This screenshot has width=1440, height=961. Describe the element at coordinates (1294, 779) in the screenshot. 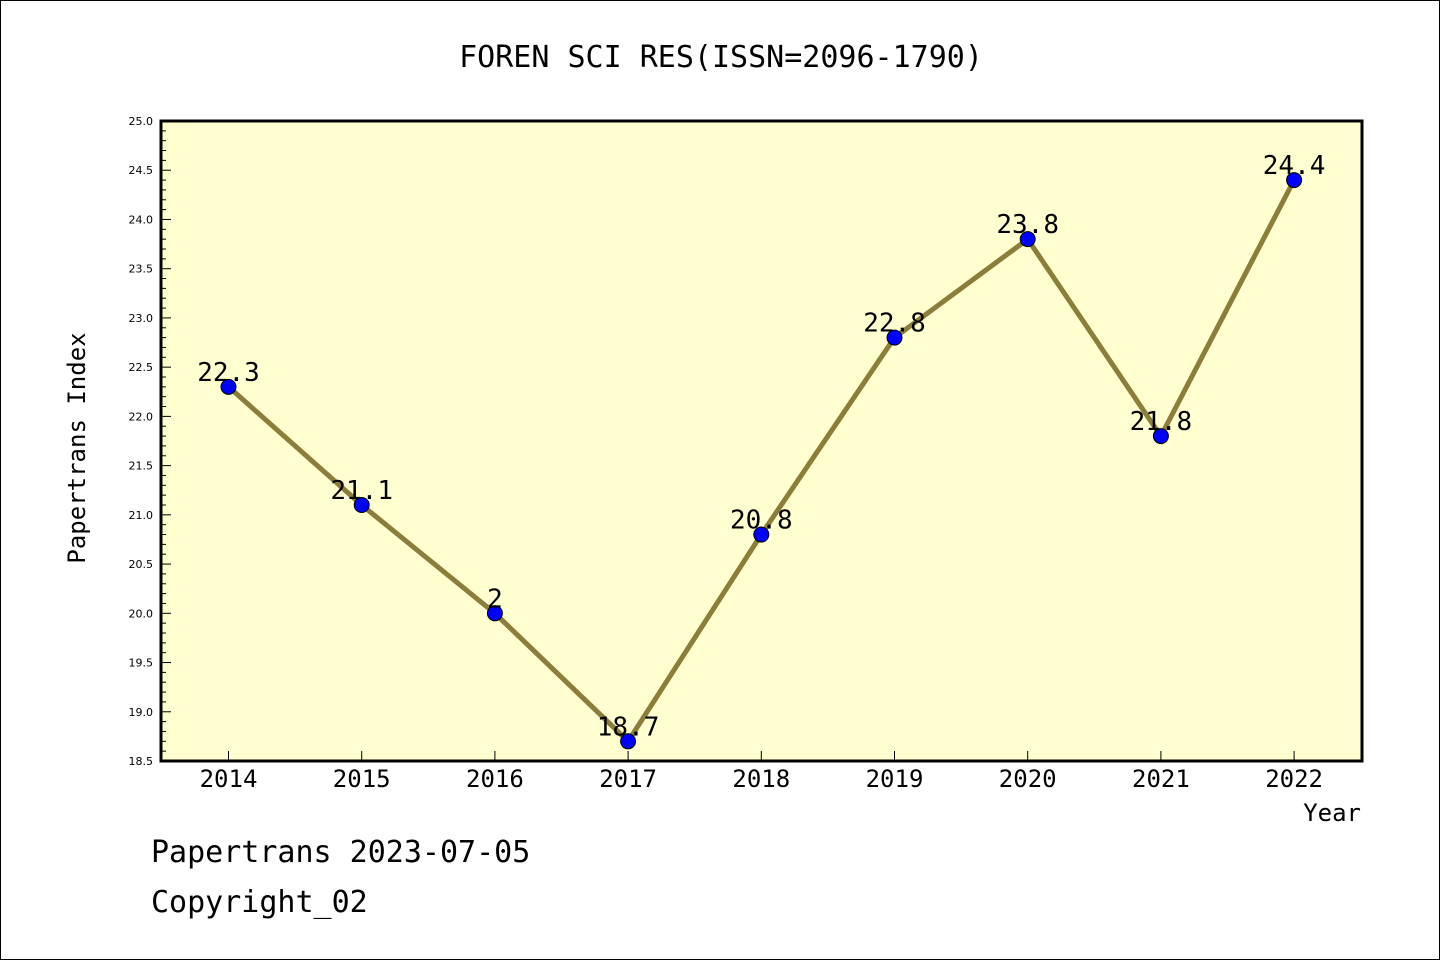

I see `x-tick-label: 2022` at that location.